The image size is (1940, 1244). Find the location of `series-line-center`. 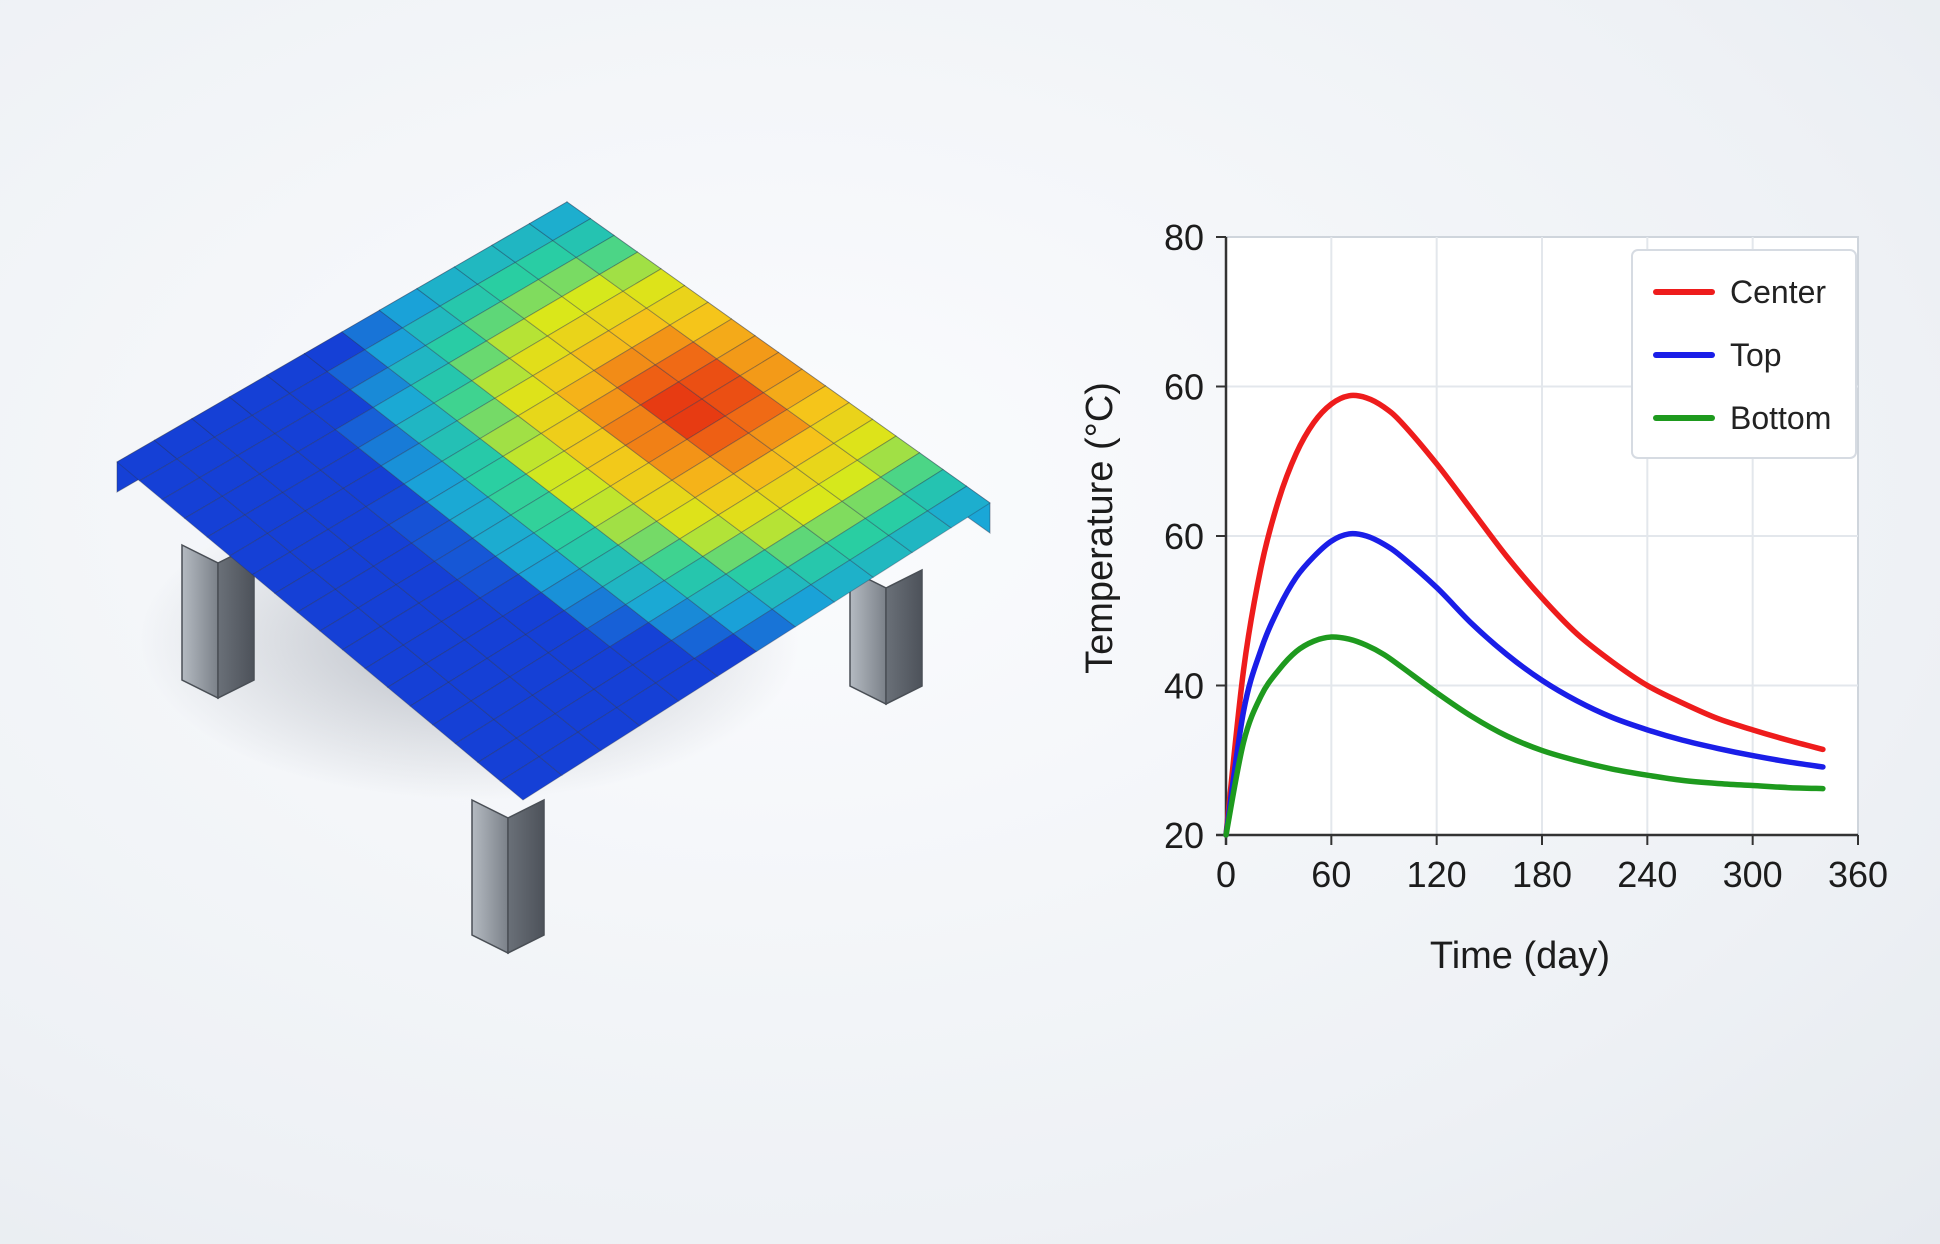

series-line-center is located at coordinates (1524, 615).